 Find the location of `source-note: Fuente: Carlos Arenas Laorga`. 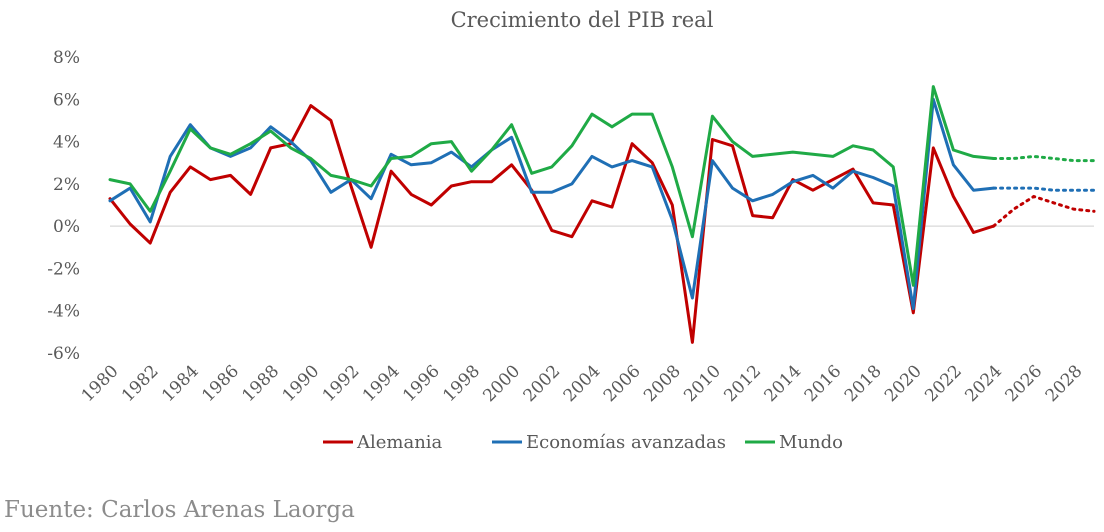

source-note: Fuente: Carlos Arenas Laorga is located at coordinates (179, 510).